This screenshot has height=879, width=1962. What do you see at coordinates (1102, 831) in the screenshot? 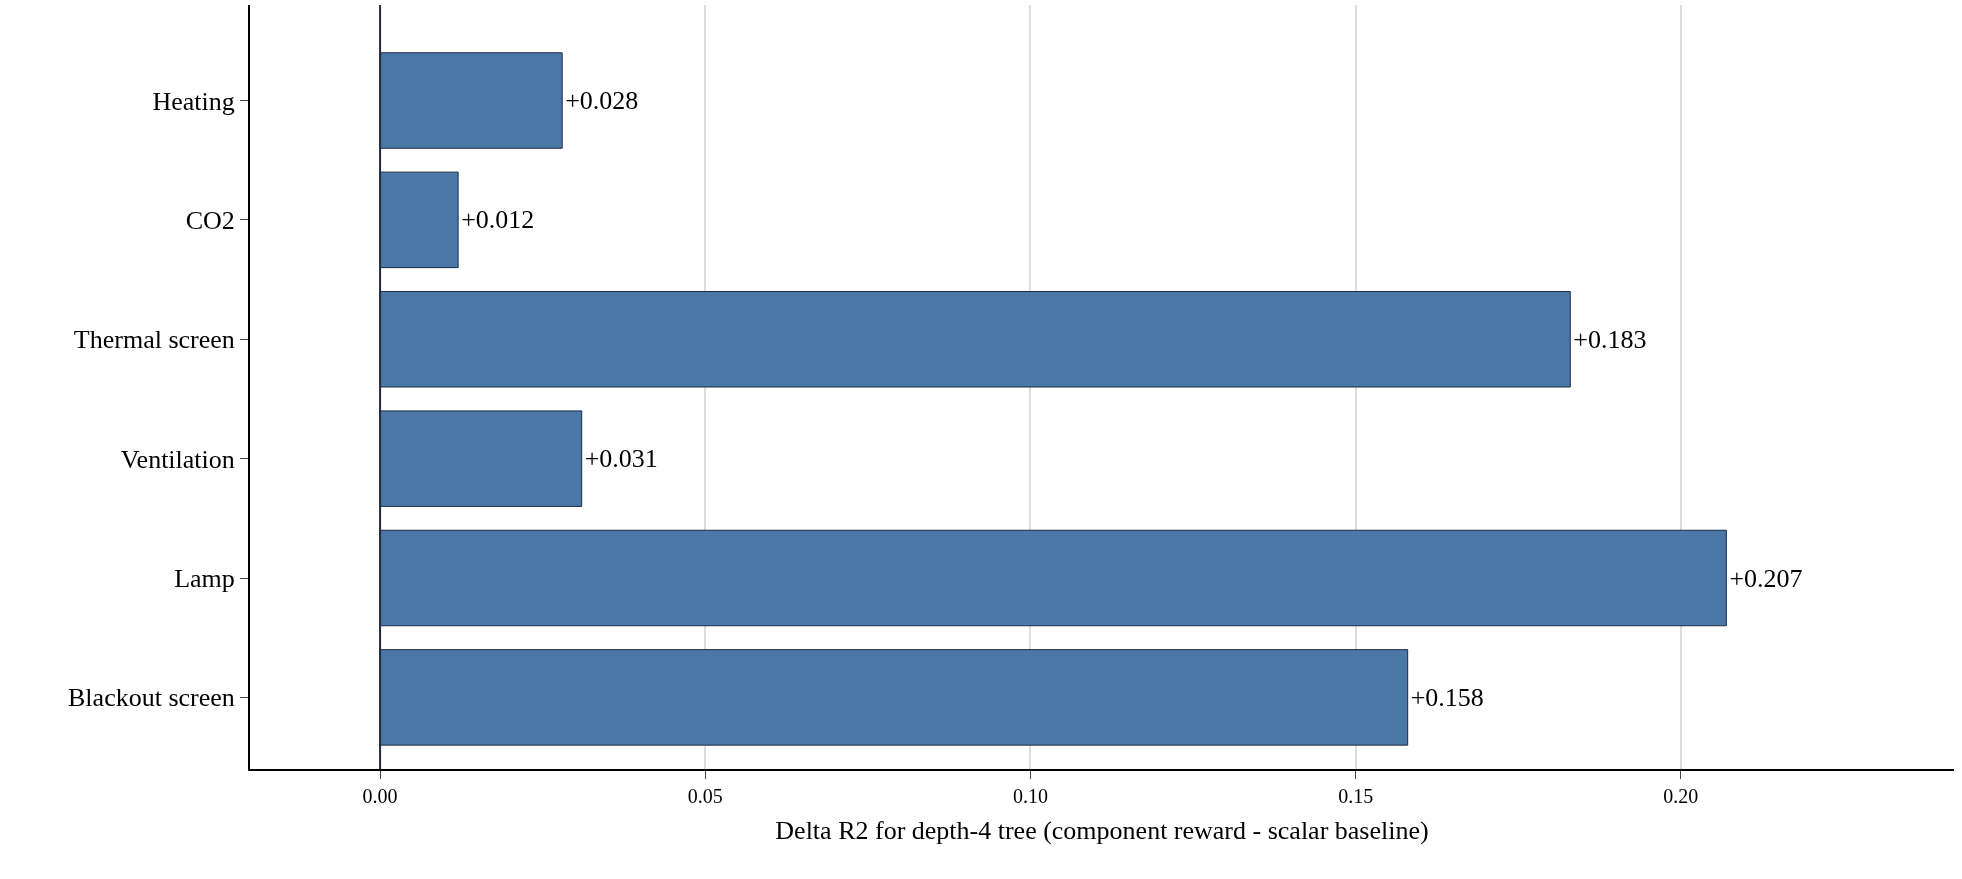
I see `x-axis-title: Delta R2 for depth-4 tree (component reward - scalar baseline)` at bounding box center [1102, 831].